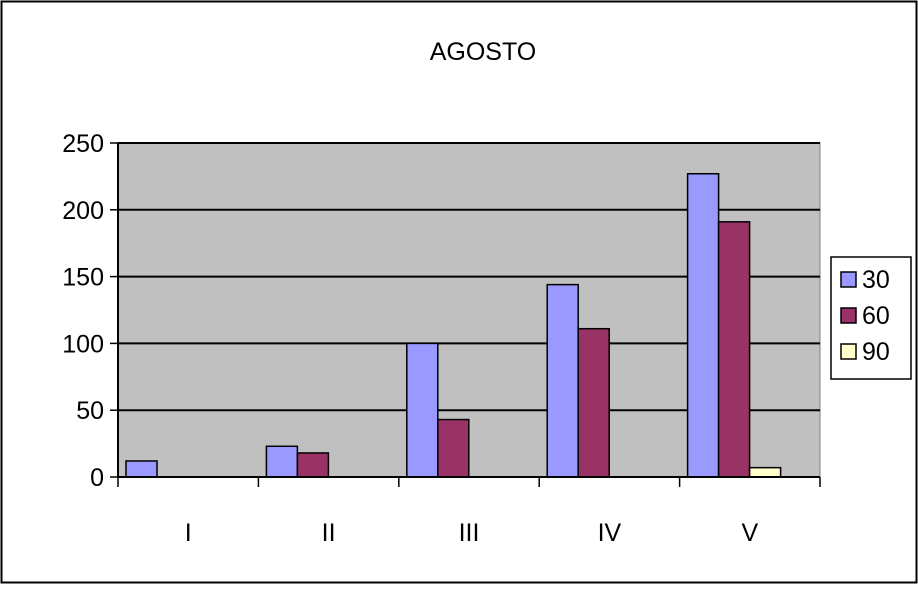 Image resolution: width=918 pixels, height=589 pixels. What do you see at coordinates (83, 344) in the screenshot?
I see `y-tick-label: 100` at bounding box center [83, 344].